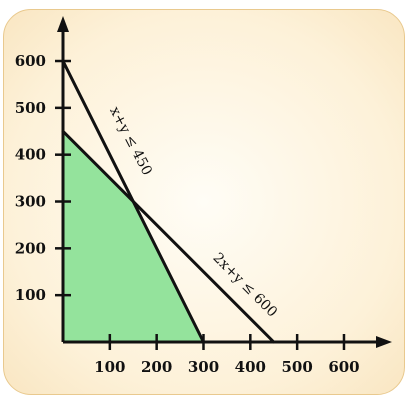 Image resolution: width=412 pixels, height=400 pixels. Describe the element at coordinates (30, 202) in the screenshot. I see `y-tick-label: 300` at that location.